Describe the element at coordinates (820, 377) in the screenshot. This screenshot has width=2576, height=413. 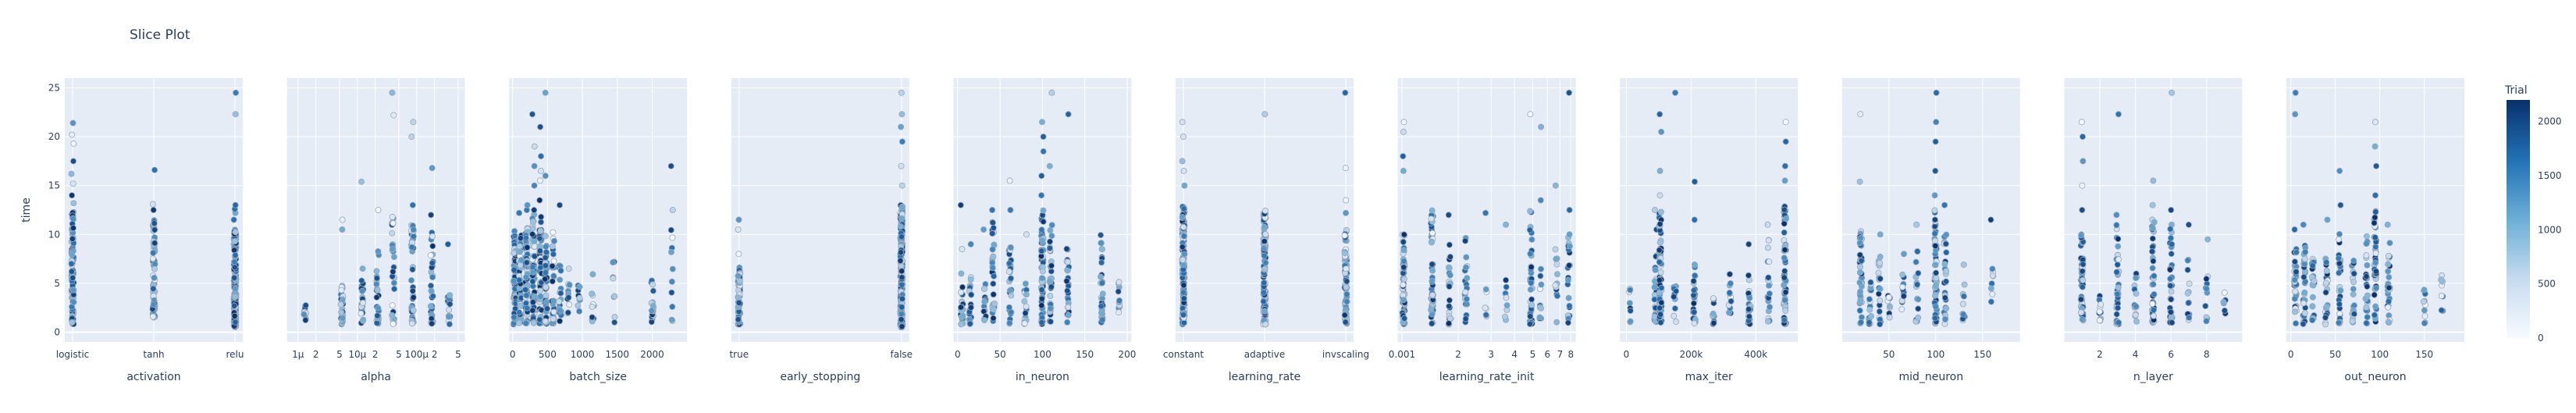
I see `x-axis-label: early_stopping` at that location.